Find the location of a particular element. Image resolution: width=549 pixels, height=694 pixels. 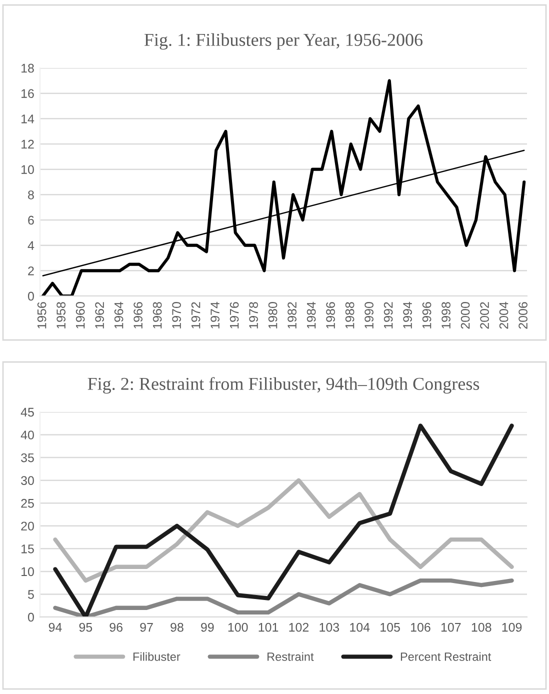

y-tick-label: 40 is located at coordinates (27, 435).